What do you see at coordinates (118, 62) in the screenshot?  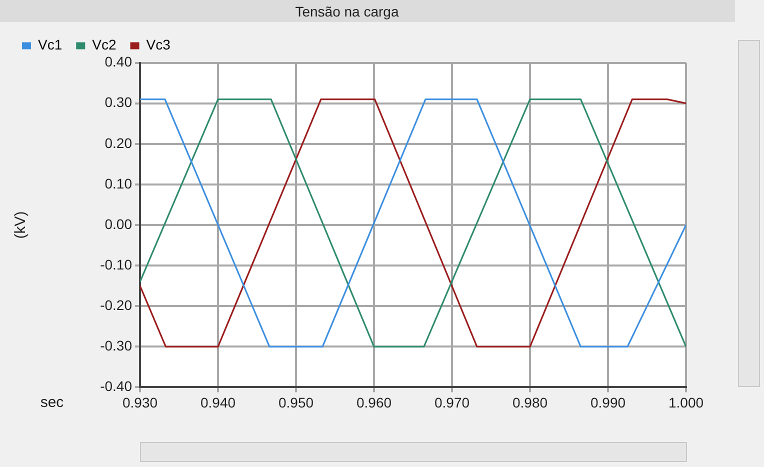 I see `y-tick-label: 0.40` at bounding box center [118, 62].